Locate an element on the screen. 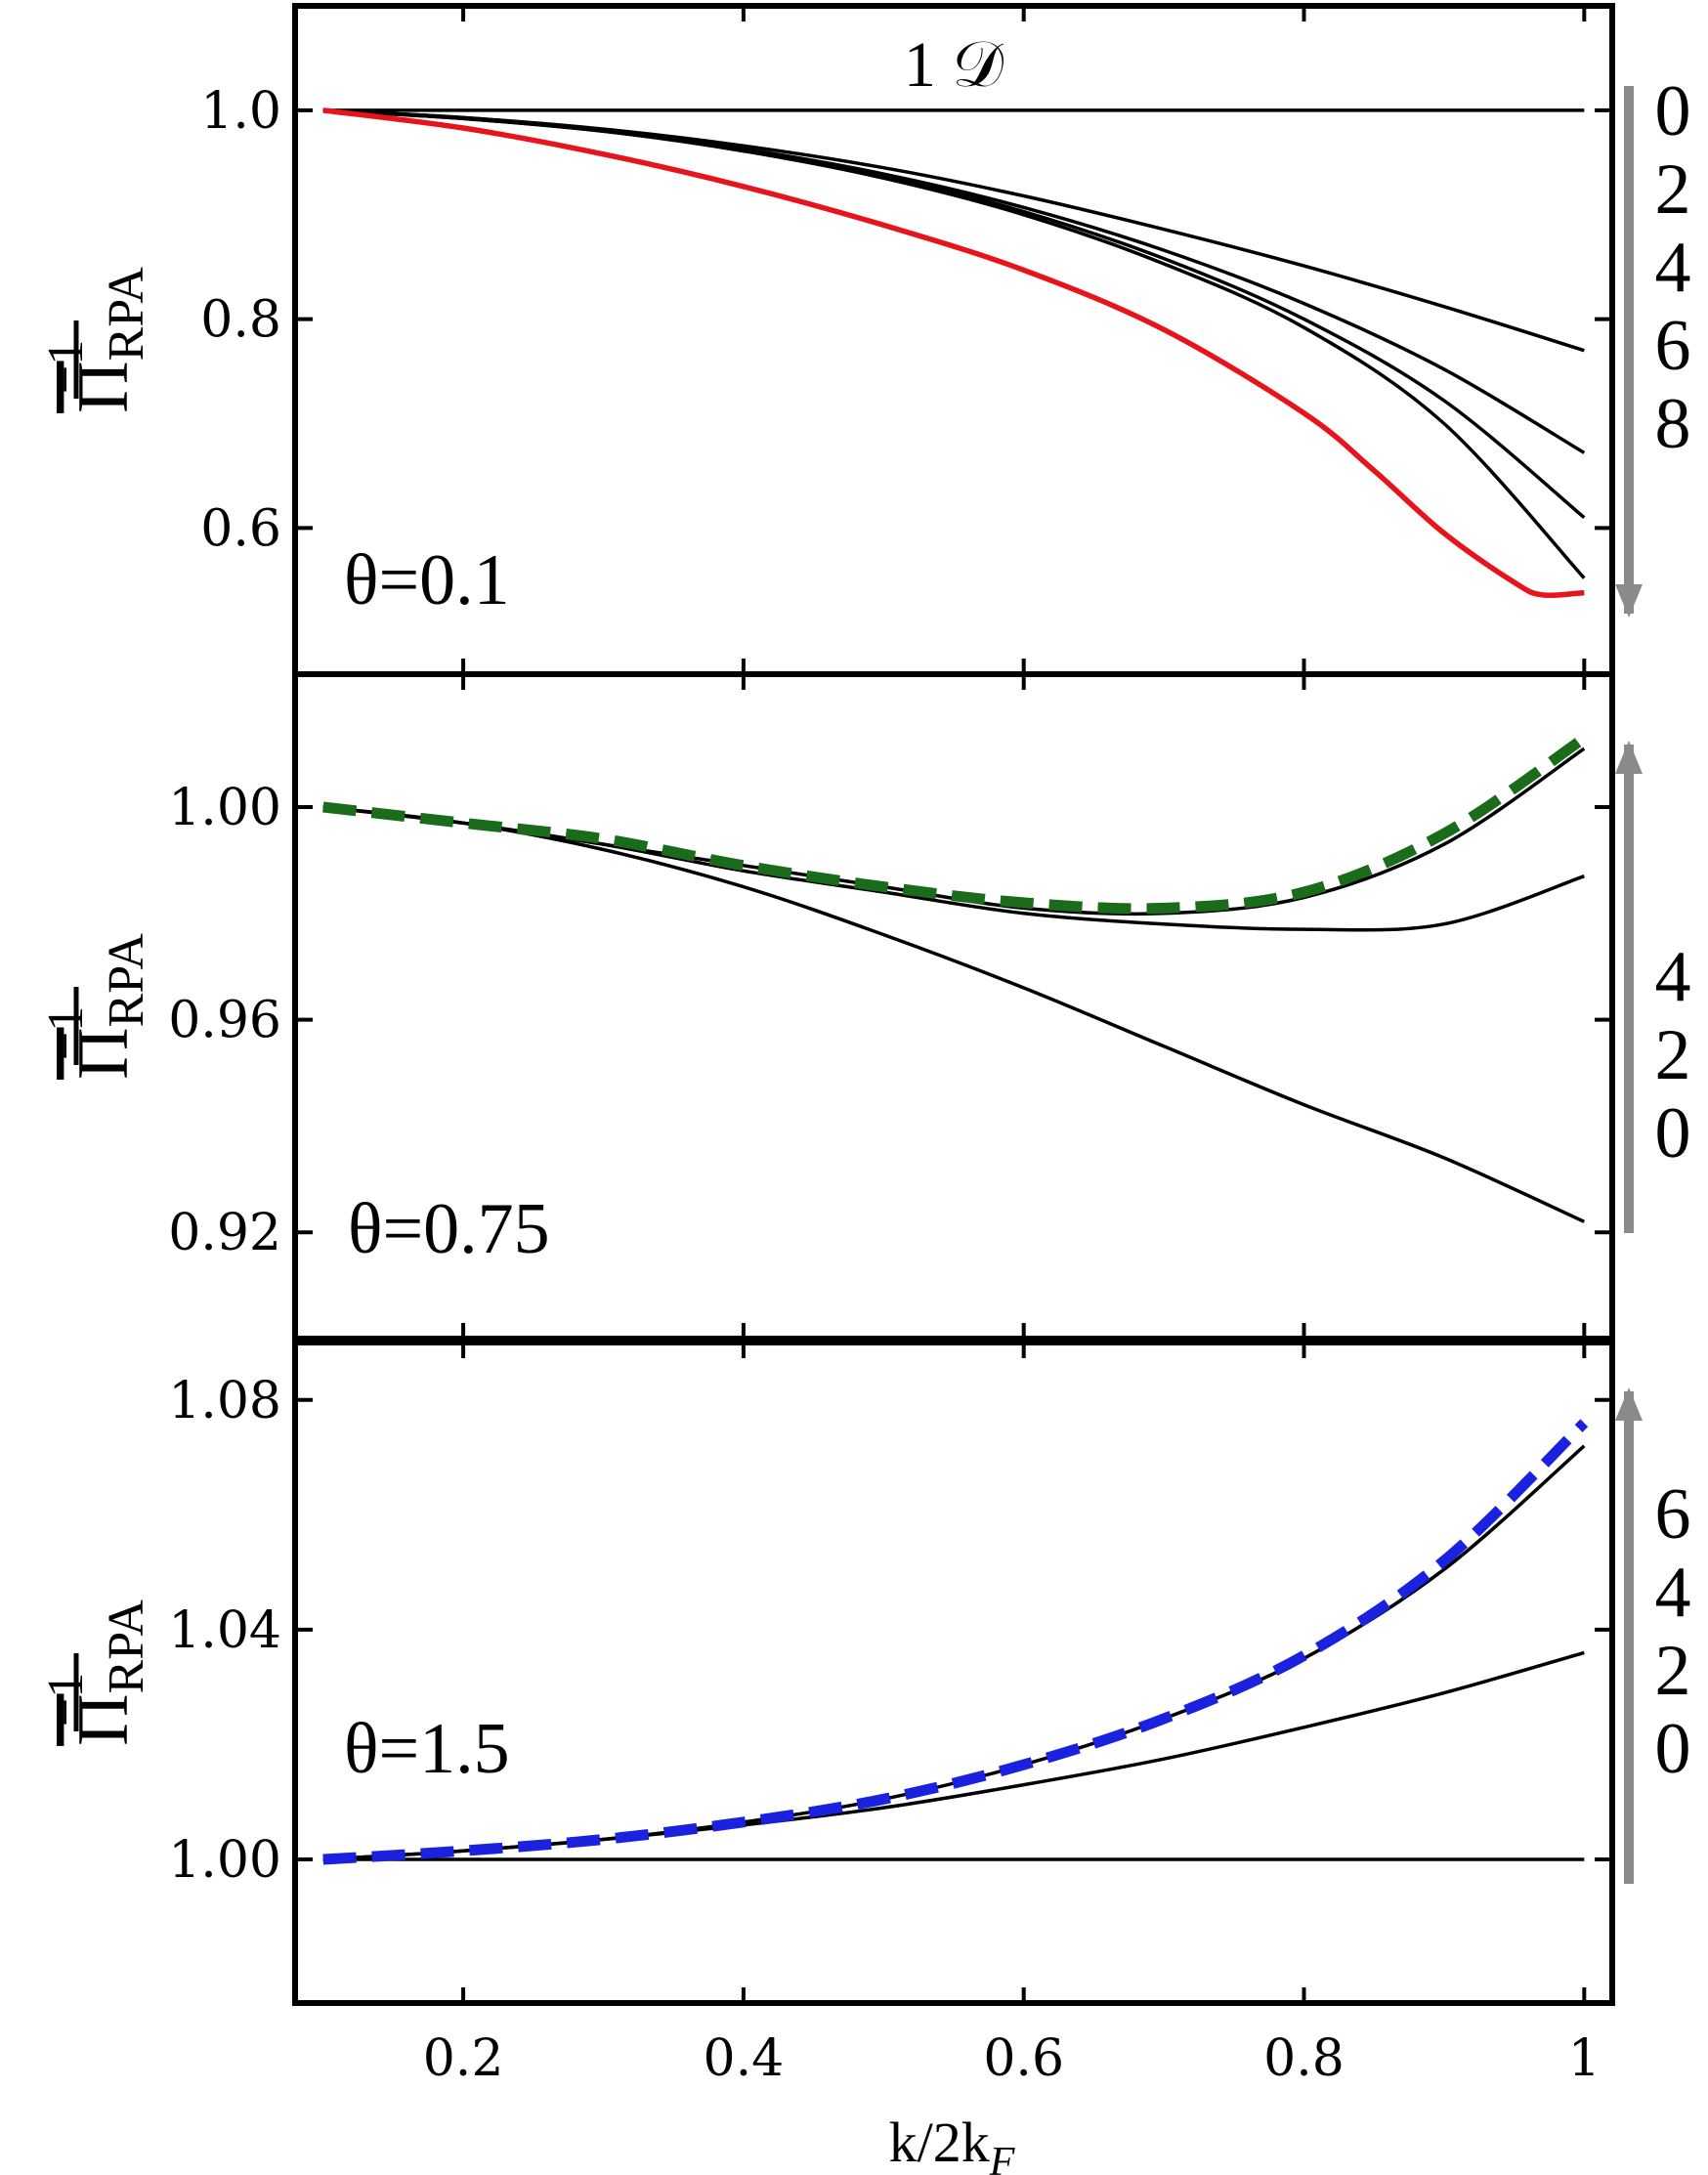 The height and width of the screenshot is (2175, 1708). panel-2-arrow: 420 is located at coordinates (1653, 987).